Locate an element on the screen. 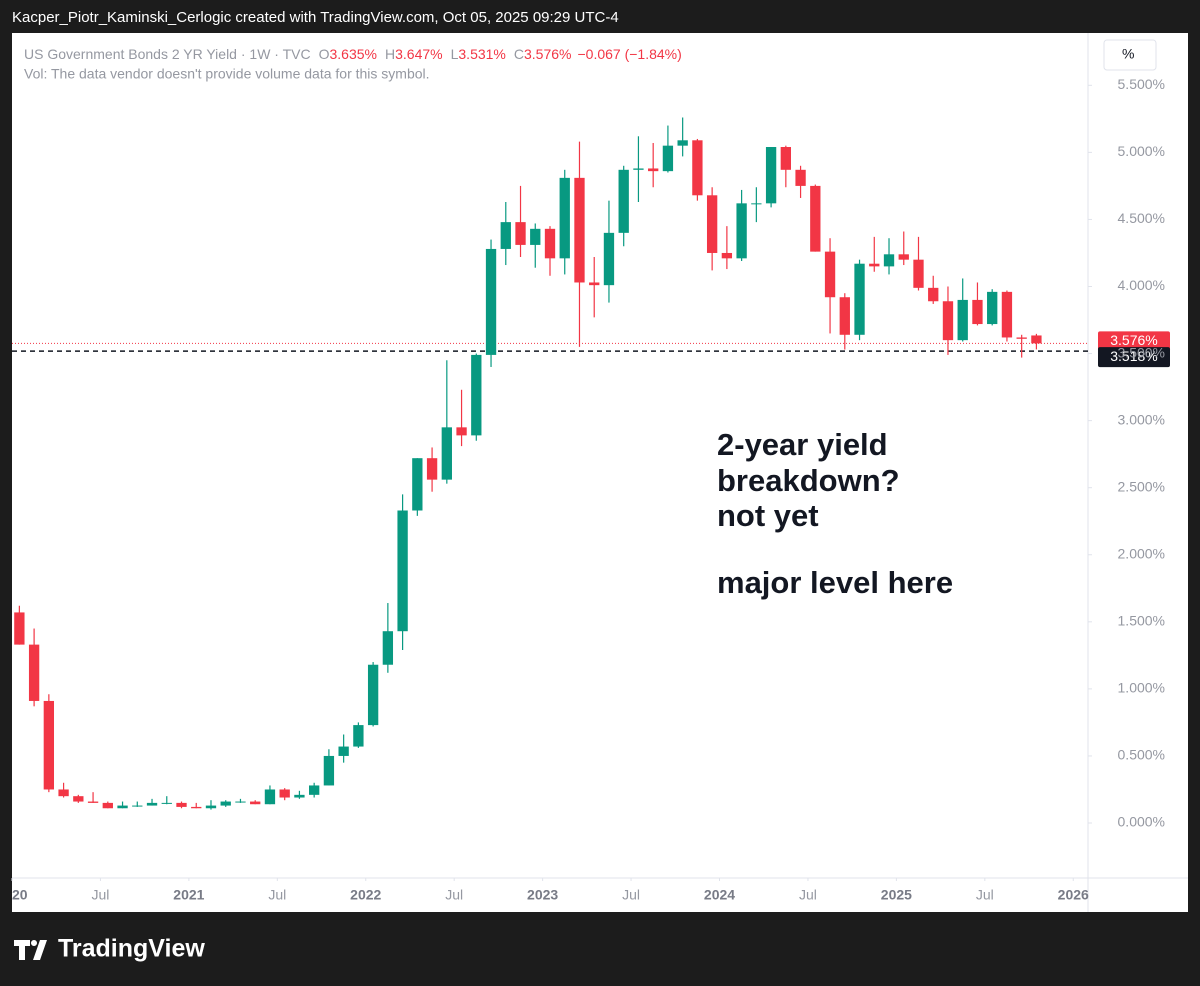 The image size is (1200, 986). legend-item: 3.531% is located at coordinates (481, 54).